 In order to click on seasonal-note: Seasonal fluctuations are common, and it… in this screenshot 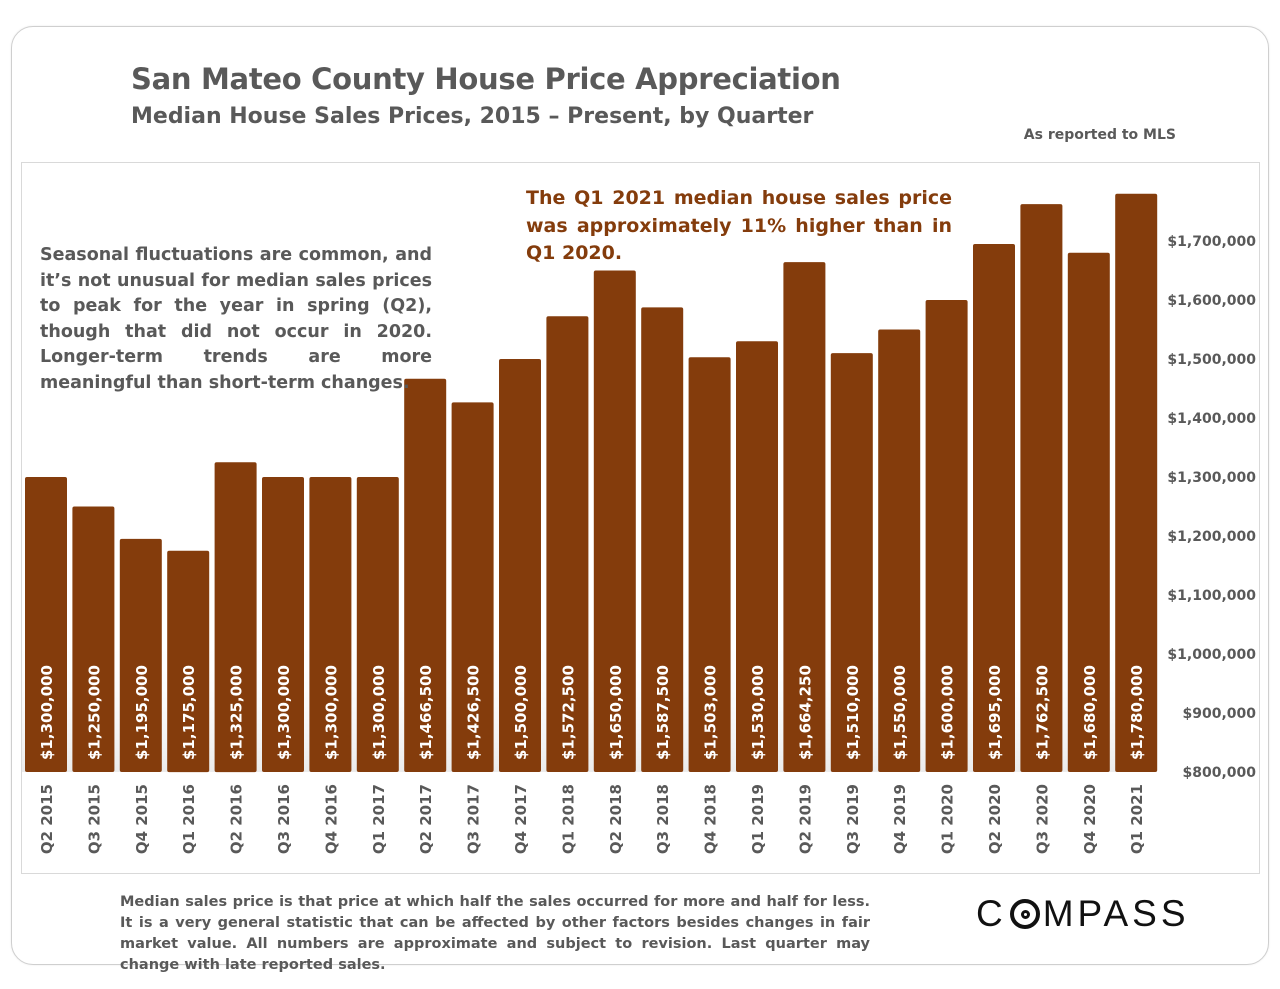, I will do `click(236, 319)`.